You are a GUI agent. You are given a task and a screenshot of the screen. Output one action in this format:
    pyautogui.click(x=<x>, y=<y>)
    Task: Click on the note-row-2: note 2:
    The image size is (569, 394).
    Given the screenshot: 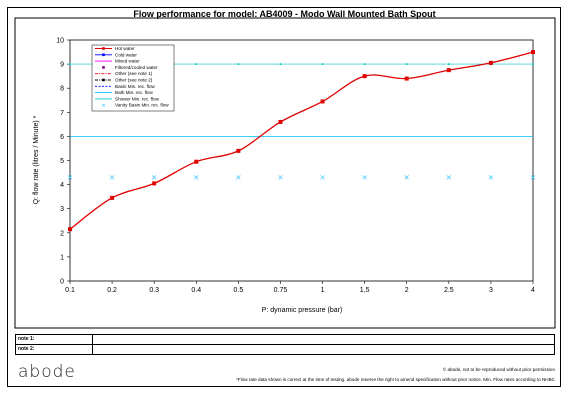 What is the action you would take?
    pyautogui.click(x=285, y=349)
    